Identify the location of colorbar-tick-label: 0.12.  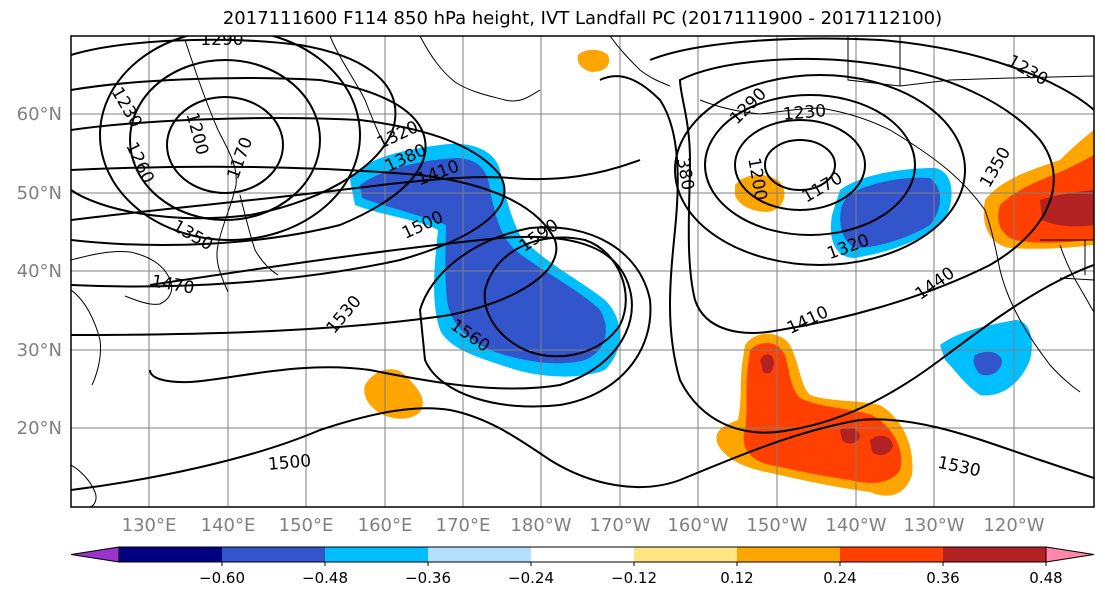
(736, 578).